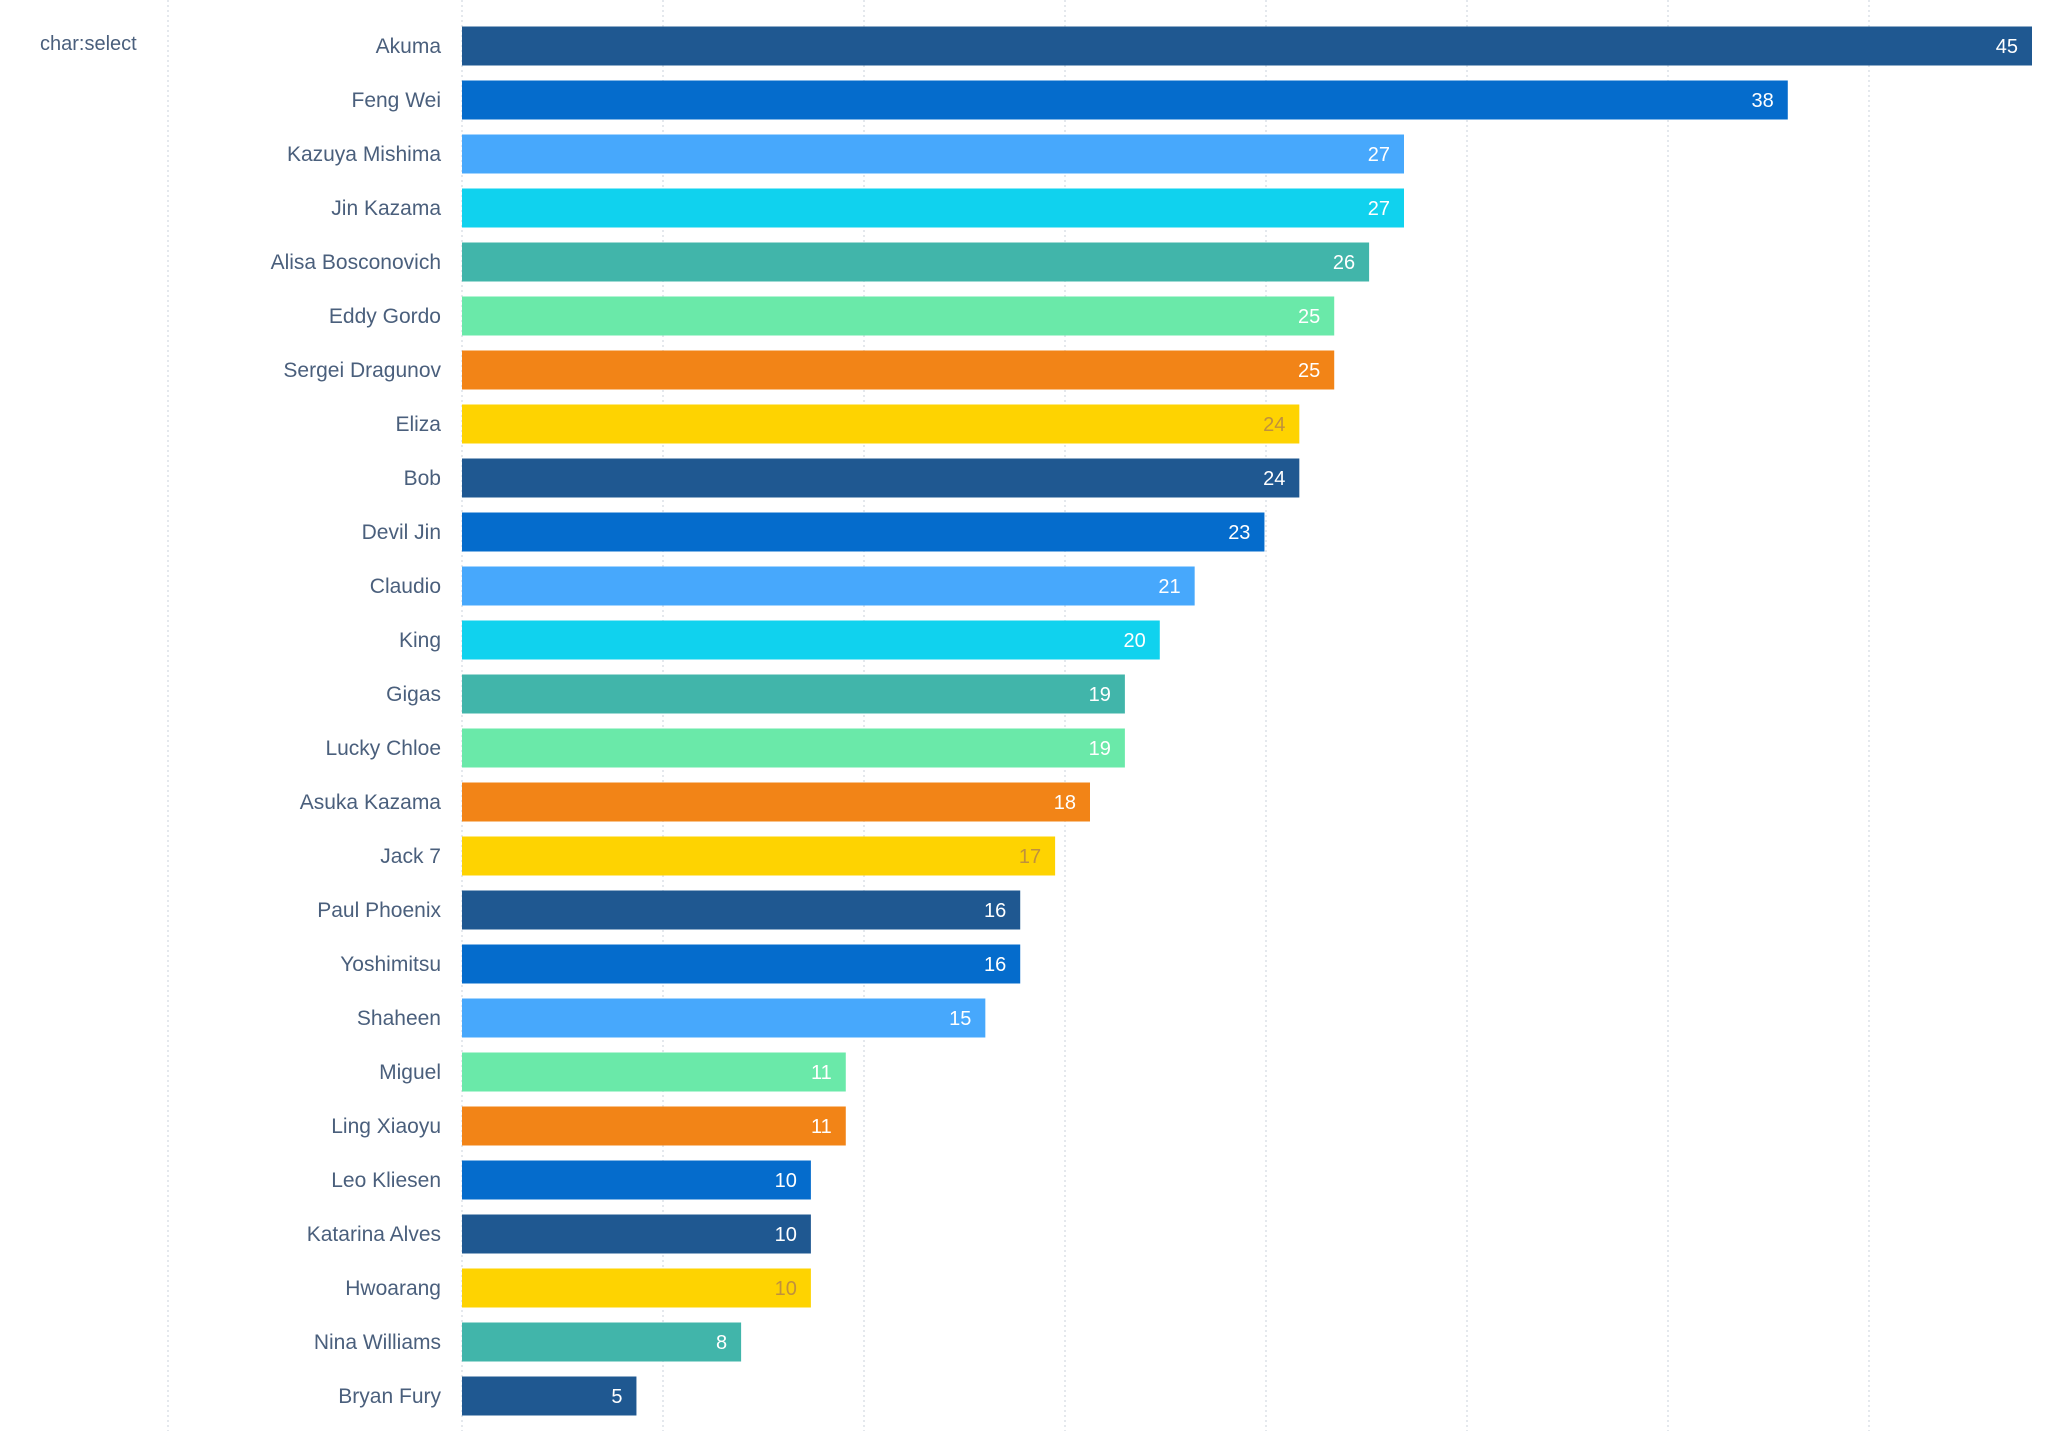 The height and width of the screenshot is (1431, 2048). Describe the element at coordinates (1344, 263) in the screenshot. I see `data-label: 26` at that location.